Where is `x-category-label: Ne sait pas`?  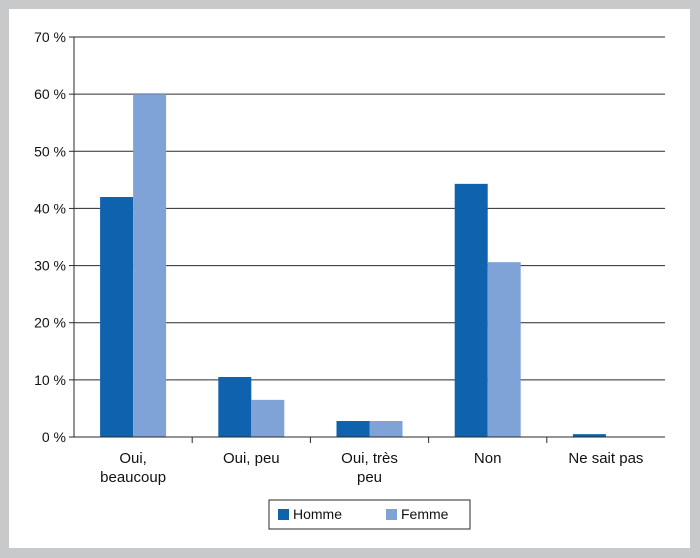 x-category-label: Ne sait pas is located at coordinates (605, 458).